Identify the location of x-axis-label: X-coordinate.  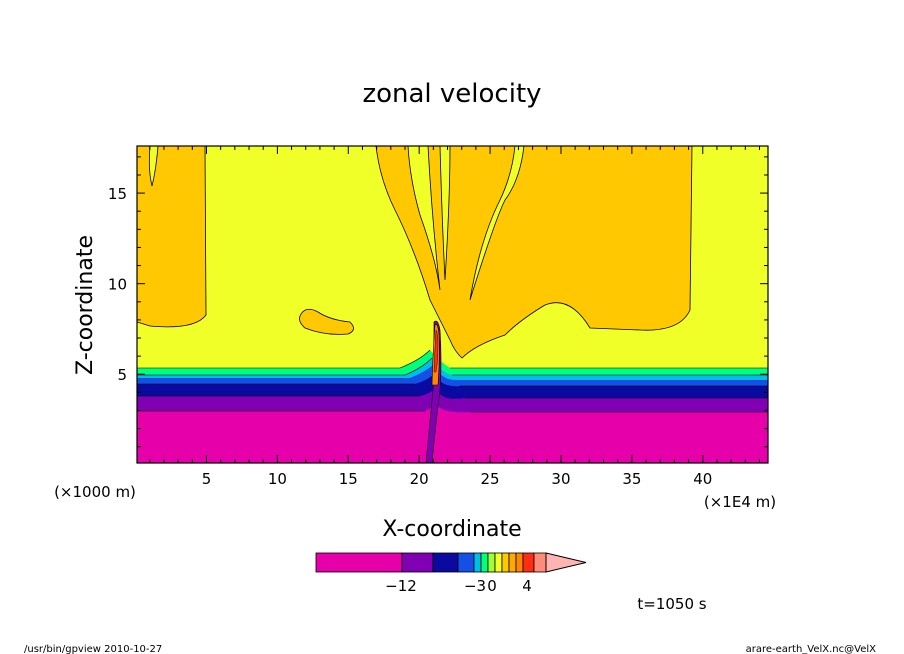
(451, 529).